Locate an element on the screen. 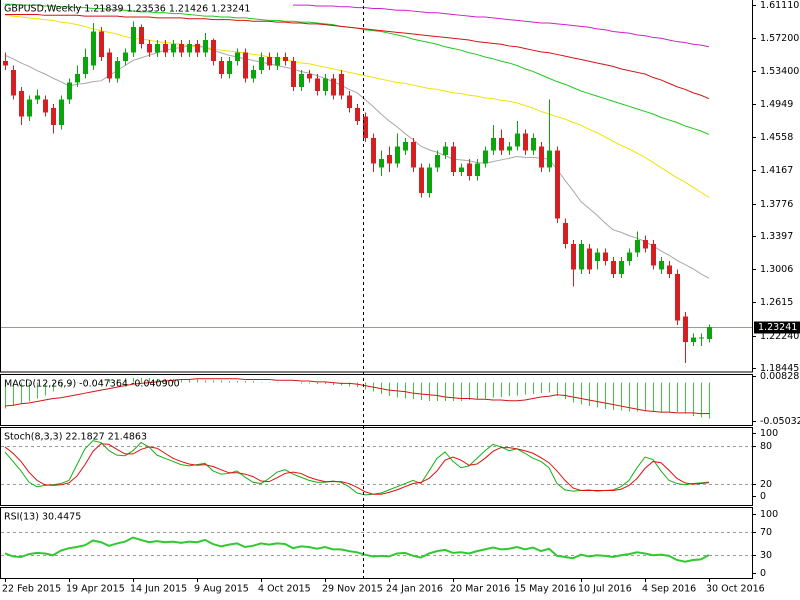 Image resolution: width=800 pixels, height=600 pixels. y-tick-label: -0.050323 is located at coordinates (780, 421).